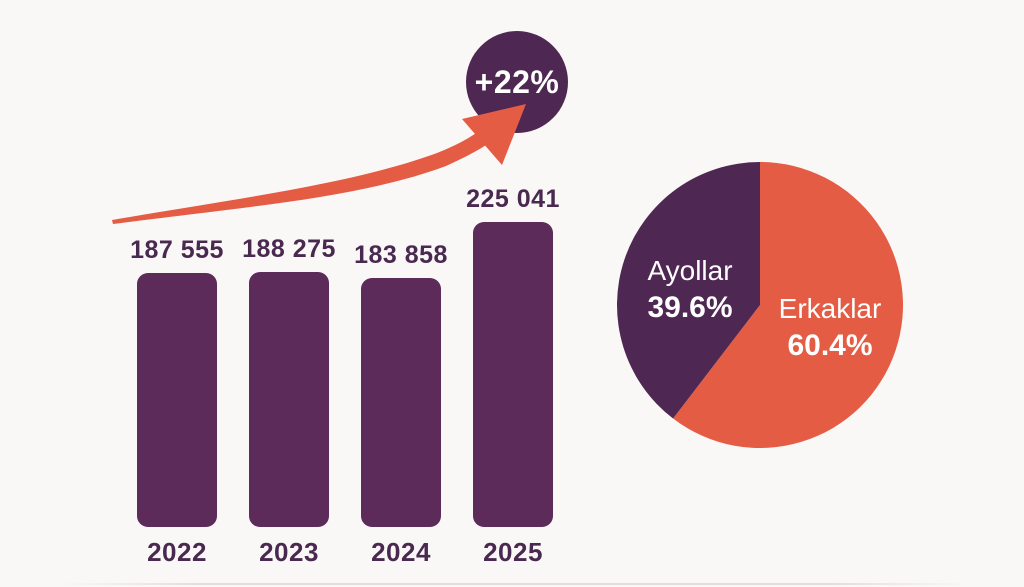  Describe the element at coordinates (830, 308) in the screenshot. I see `pie-slice-name: Erkaklar` at that location.